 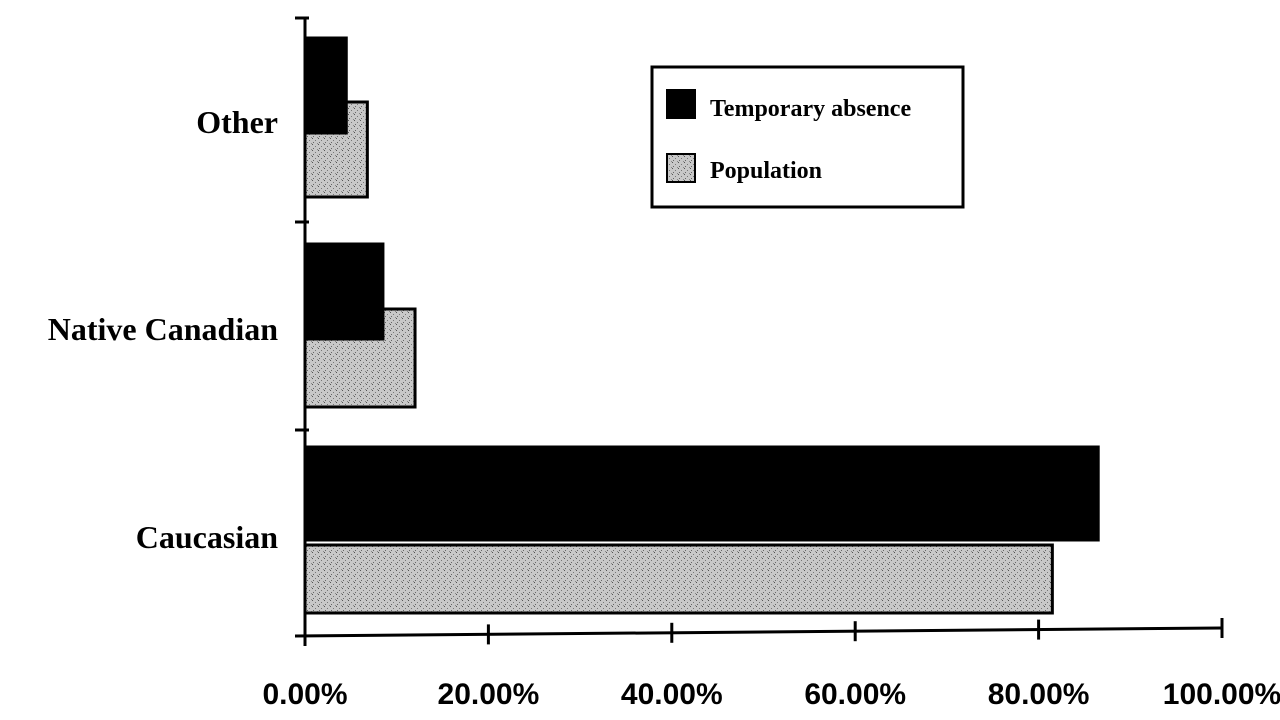 What do you see at coordinates (766, 171) in the screenshot?
I see `legend-label: Population` at bounding box center [766, 171].